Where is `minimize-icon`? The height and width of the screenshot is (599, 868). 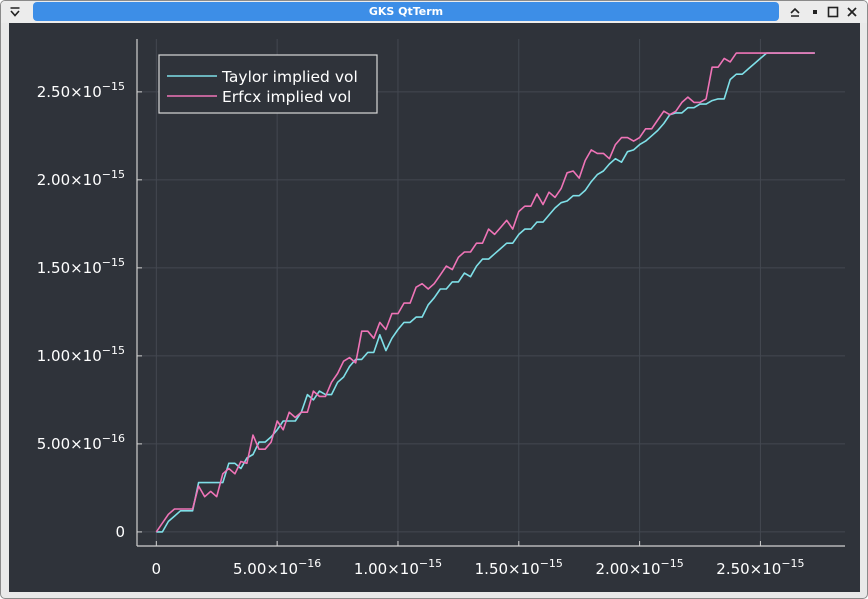 minimize-icon is located at coordinates (815, 12).